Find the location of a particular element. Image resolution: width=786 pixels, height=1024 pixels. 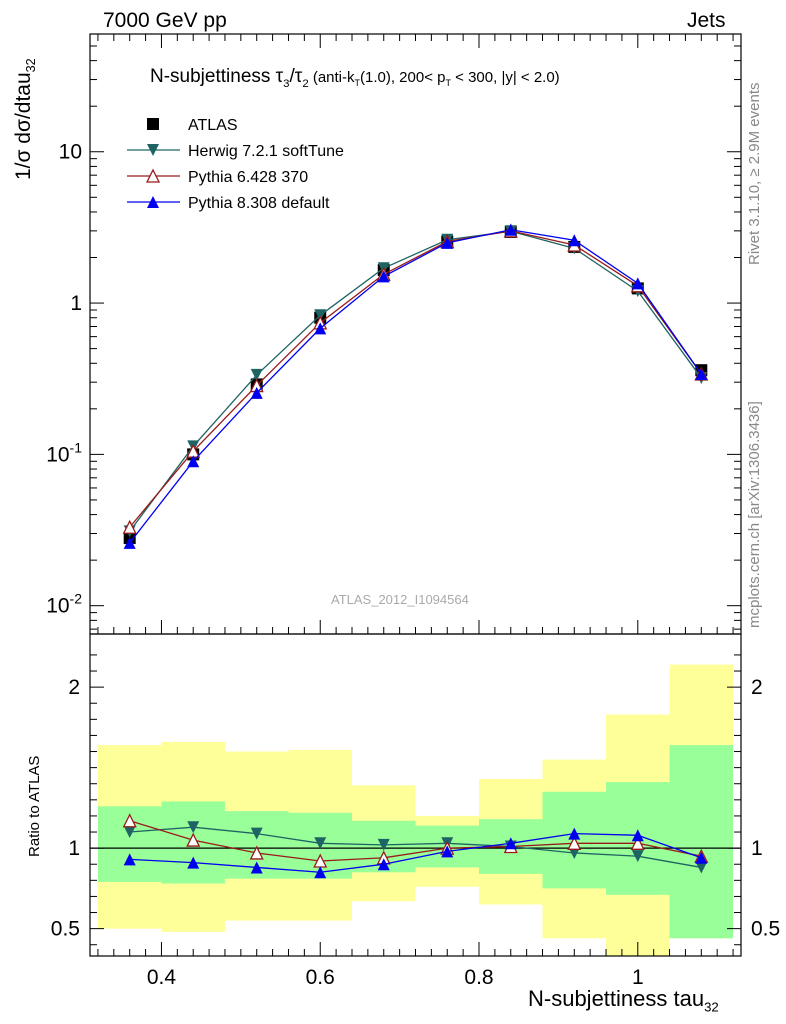

ratio-line-herwig-7-2-1-softtune is located at coordinates (415, 847).